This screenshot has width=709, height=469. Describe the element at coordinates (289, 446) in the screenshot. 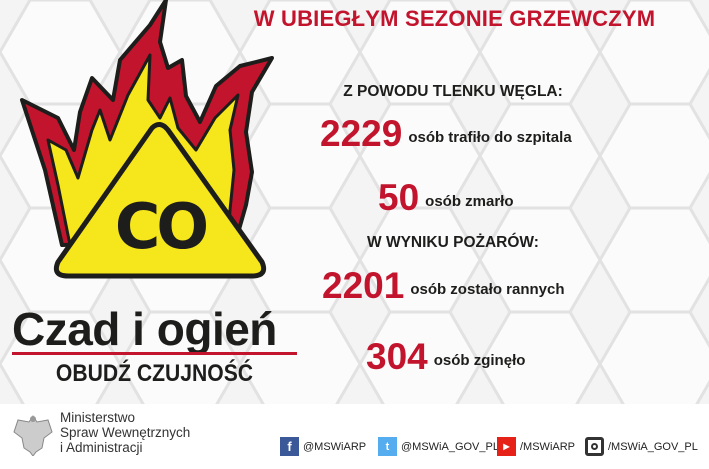

I see `facebook-icon: f` at that location.